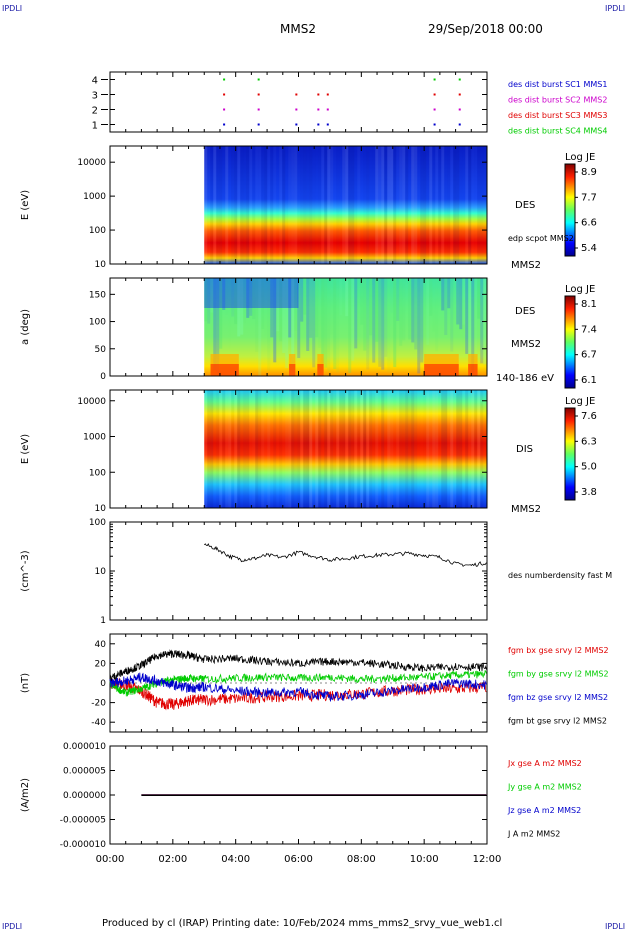 The height and width of the screenshot is (934, 630). Describe the element at coordinates (557, 131) in the screenshot. I see `legend-entry: des dist burst SC4 MMS4` at that location.